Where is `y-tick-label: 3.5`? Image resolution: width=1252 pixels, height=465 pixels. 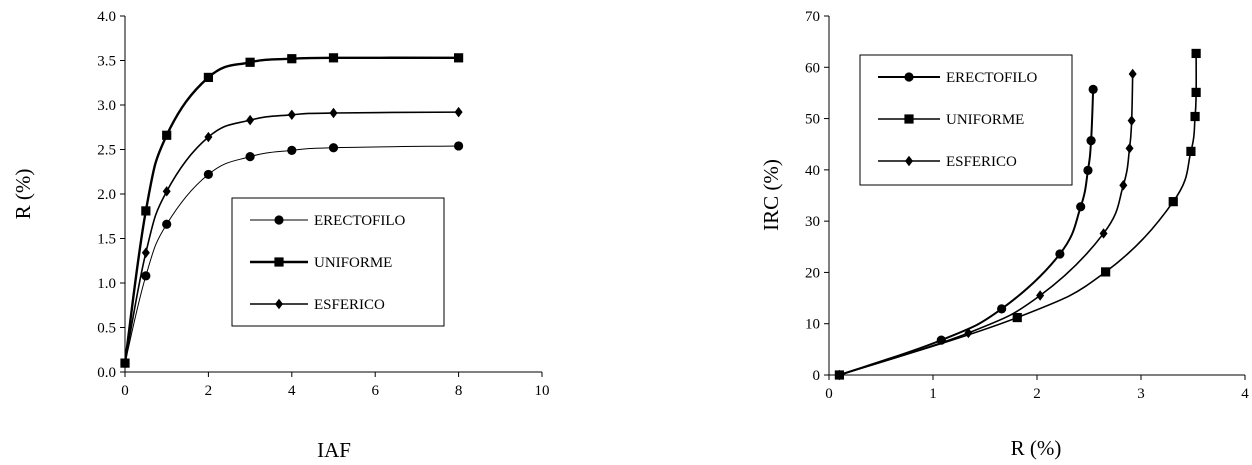
y-tick-label: 3.5 is located at coordinates (106, 62).